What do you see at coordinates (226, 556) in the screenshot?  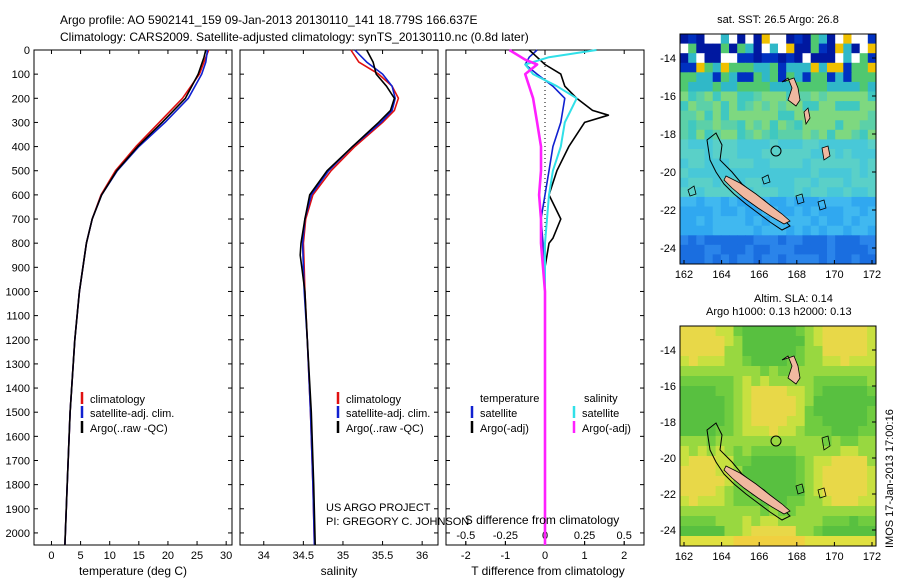 I see `x-tick-label: 30` at bounding box center [226, 556].